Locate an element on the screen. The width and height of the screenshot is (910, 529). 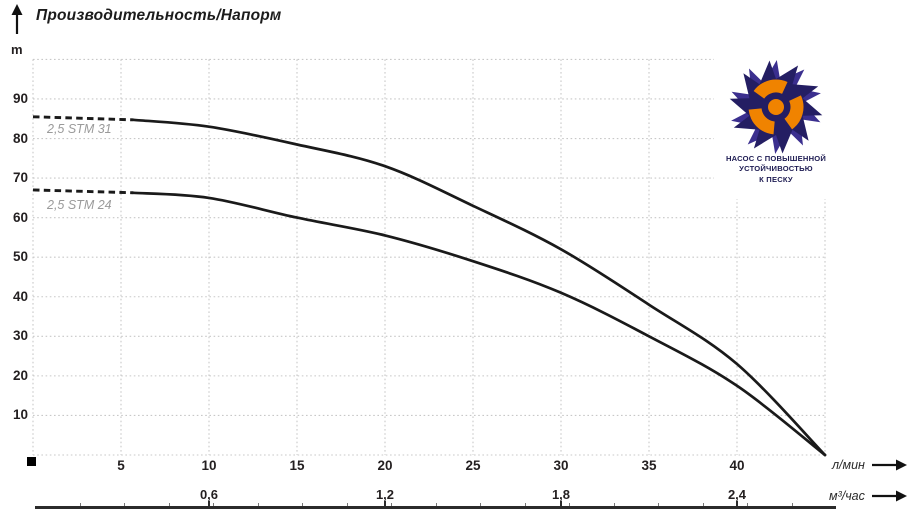
y-tick-label: 10 is located at coordinates (20, 415).